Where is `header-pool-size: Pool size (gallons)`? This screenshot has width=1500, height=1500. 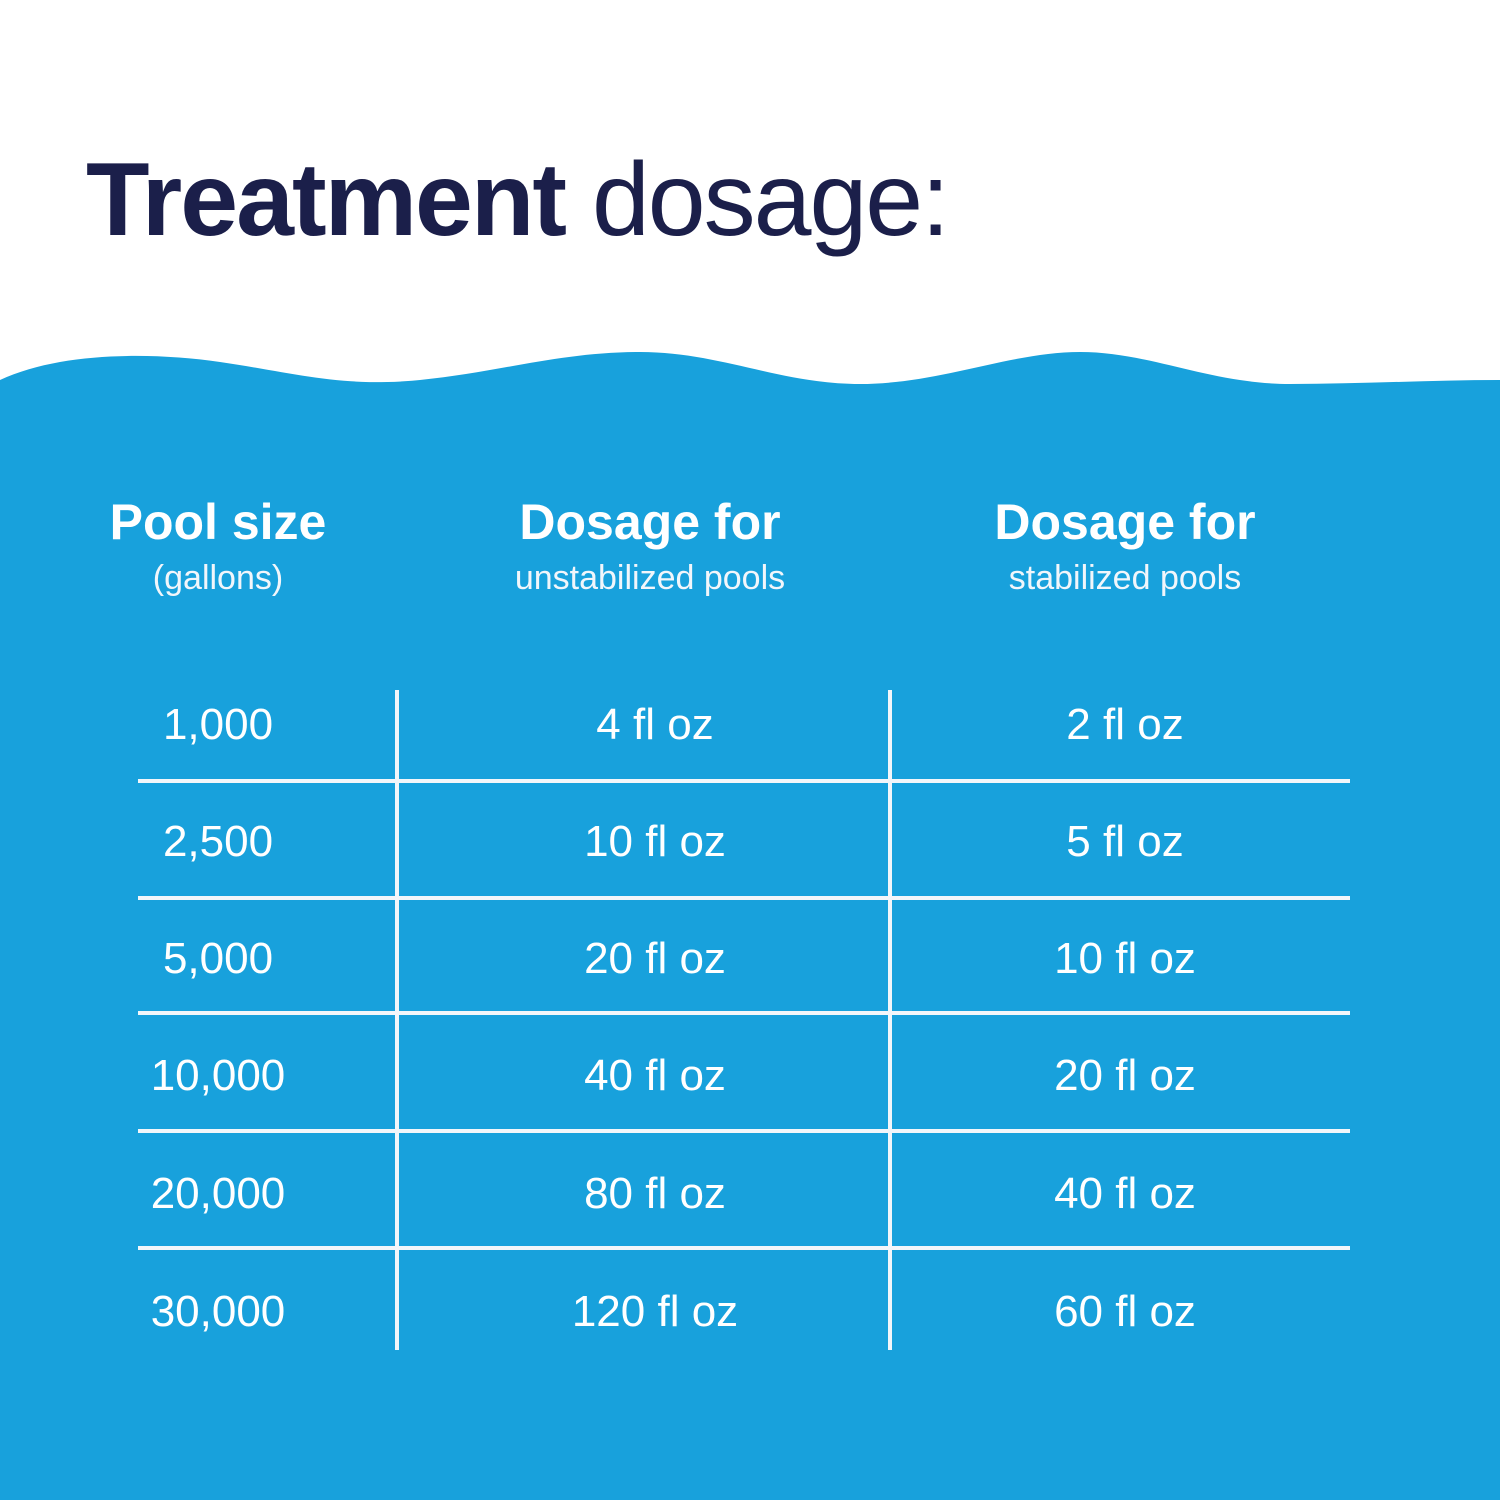
header-pool-size: Pool size (gallons) is located at coordinates (218, 546).